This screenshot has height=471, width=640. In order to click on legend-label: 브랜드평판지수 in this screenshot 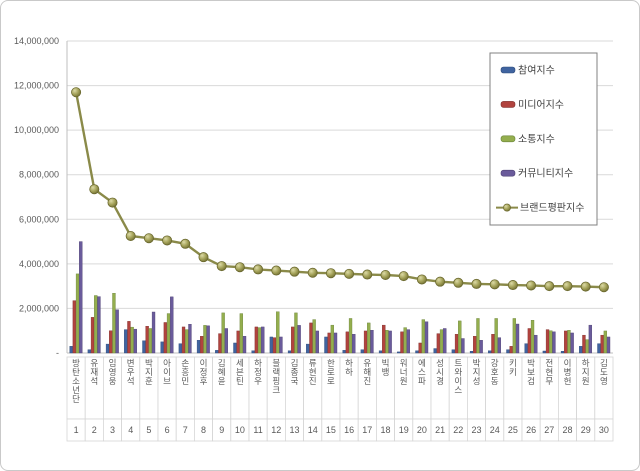, I will do `click(552, 208)`.